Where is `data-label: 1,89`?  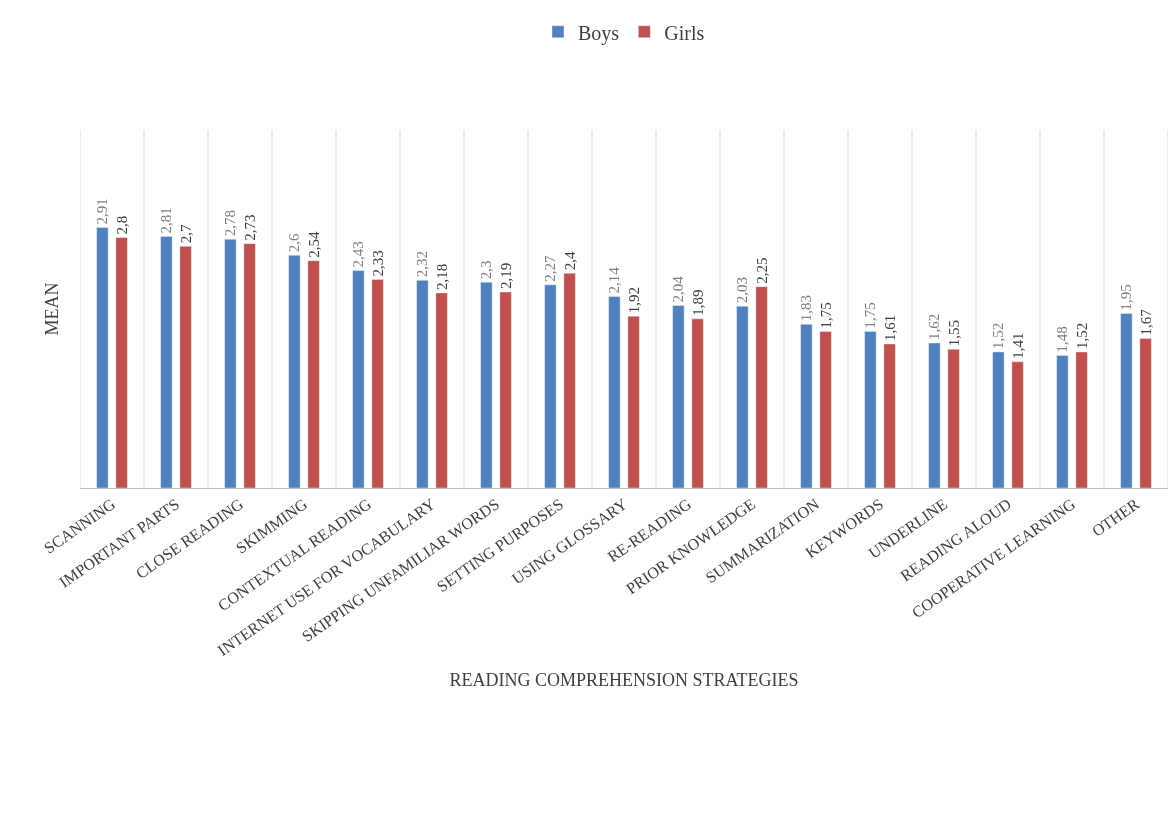
data-label: 1,89 is located at coordinates (697, 302).